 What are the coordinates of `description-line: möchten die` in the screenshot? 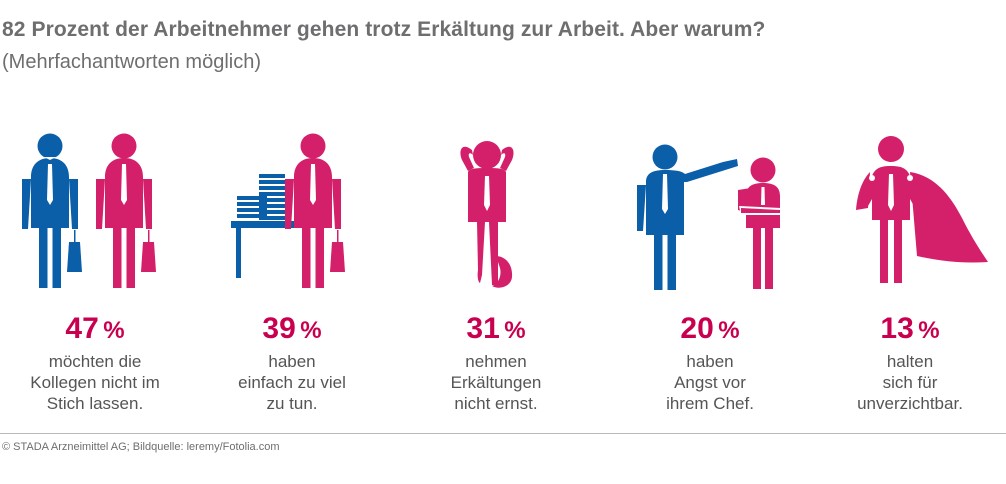 It's located at (95, 361).